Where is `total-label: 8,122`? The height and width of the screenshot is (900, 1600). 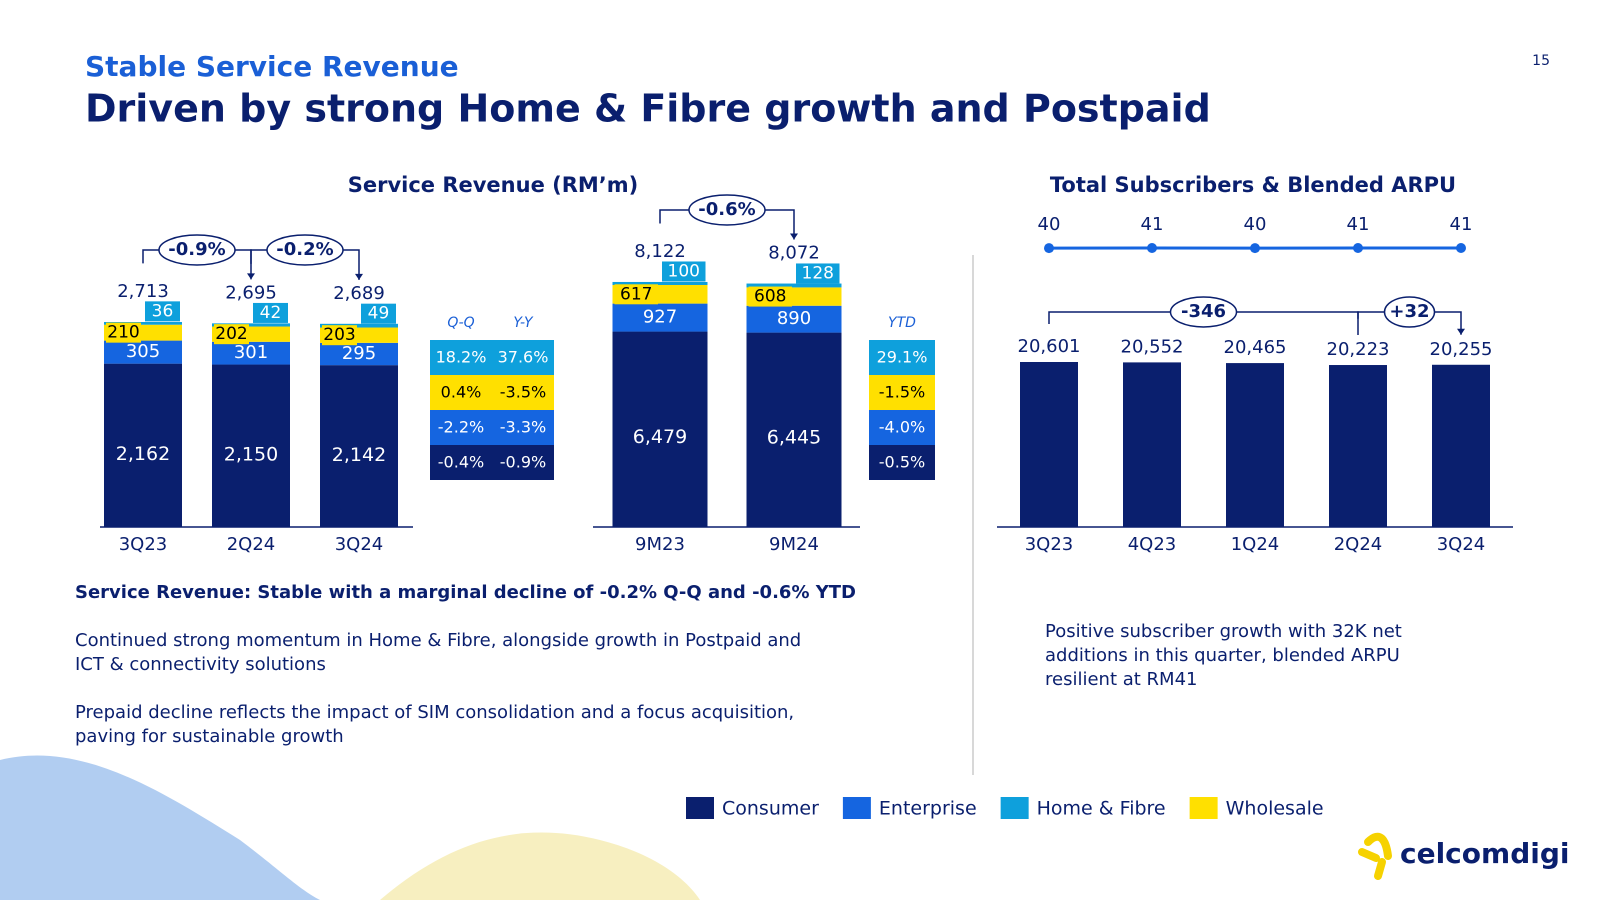 total-label: 8,122 is located at coordinates (660, 251).